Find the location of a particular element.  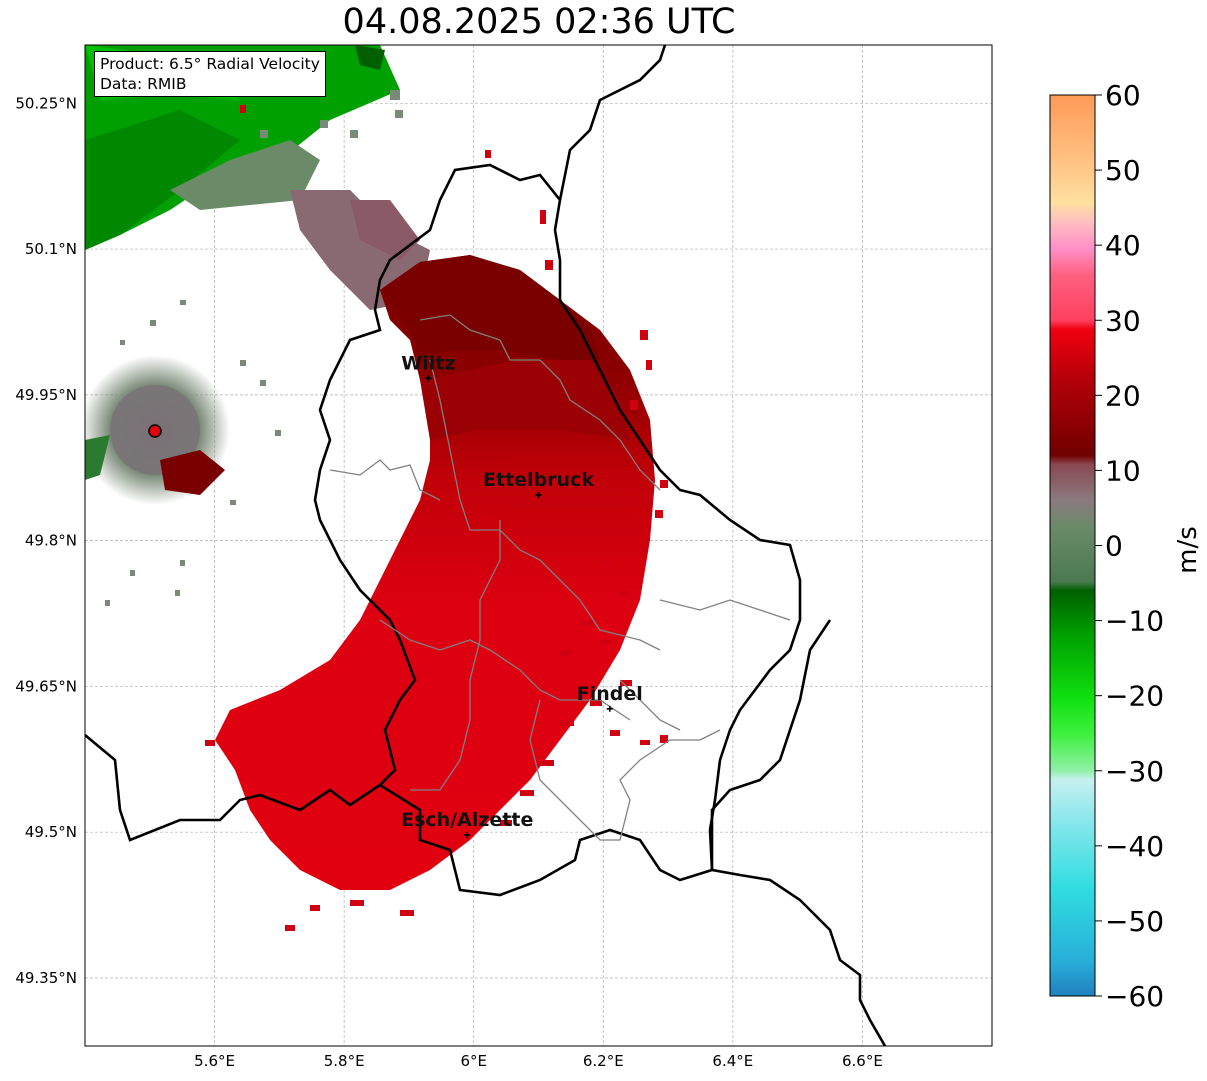

lat-tick-label: 49.8°N is located at coordinates (51, 541).